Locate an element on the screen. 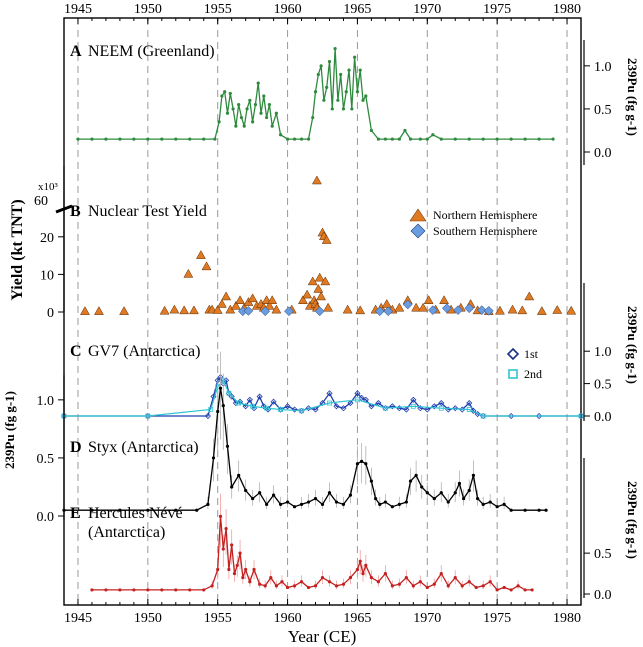 This screenshot has width=643, height=647. legend-label-2nd: 2nd is located at coordinates (533, 374).